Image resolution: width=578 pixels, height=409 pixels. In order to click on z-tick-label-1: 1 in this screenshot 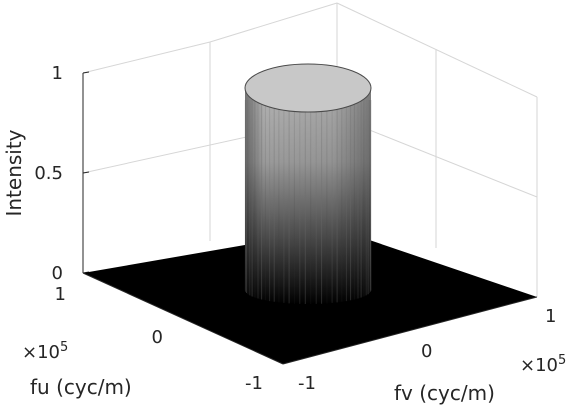, I will do `click(57, 73)`.